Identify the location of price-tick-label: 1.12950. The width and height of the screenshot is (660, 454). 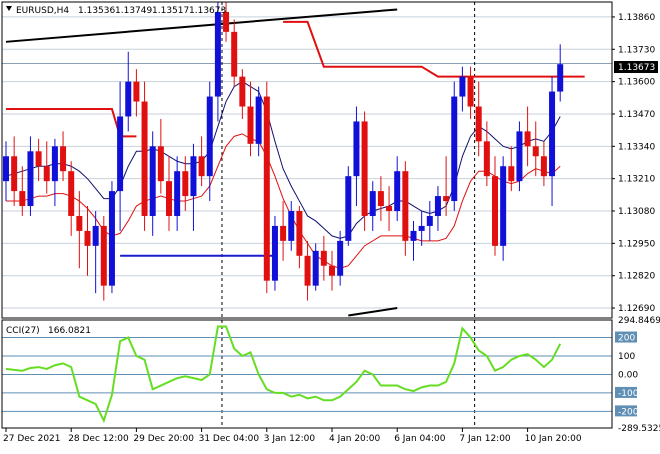
(636, 244).